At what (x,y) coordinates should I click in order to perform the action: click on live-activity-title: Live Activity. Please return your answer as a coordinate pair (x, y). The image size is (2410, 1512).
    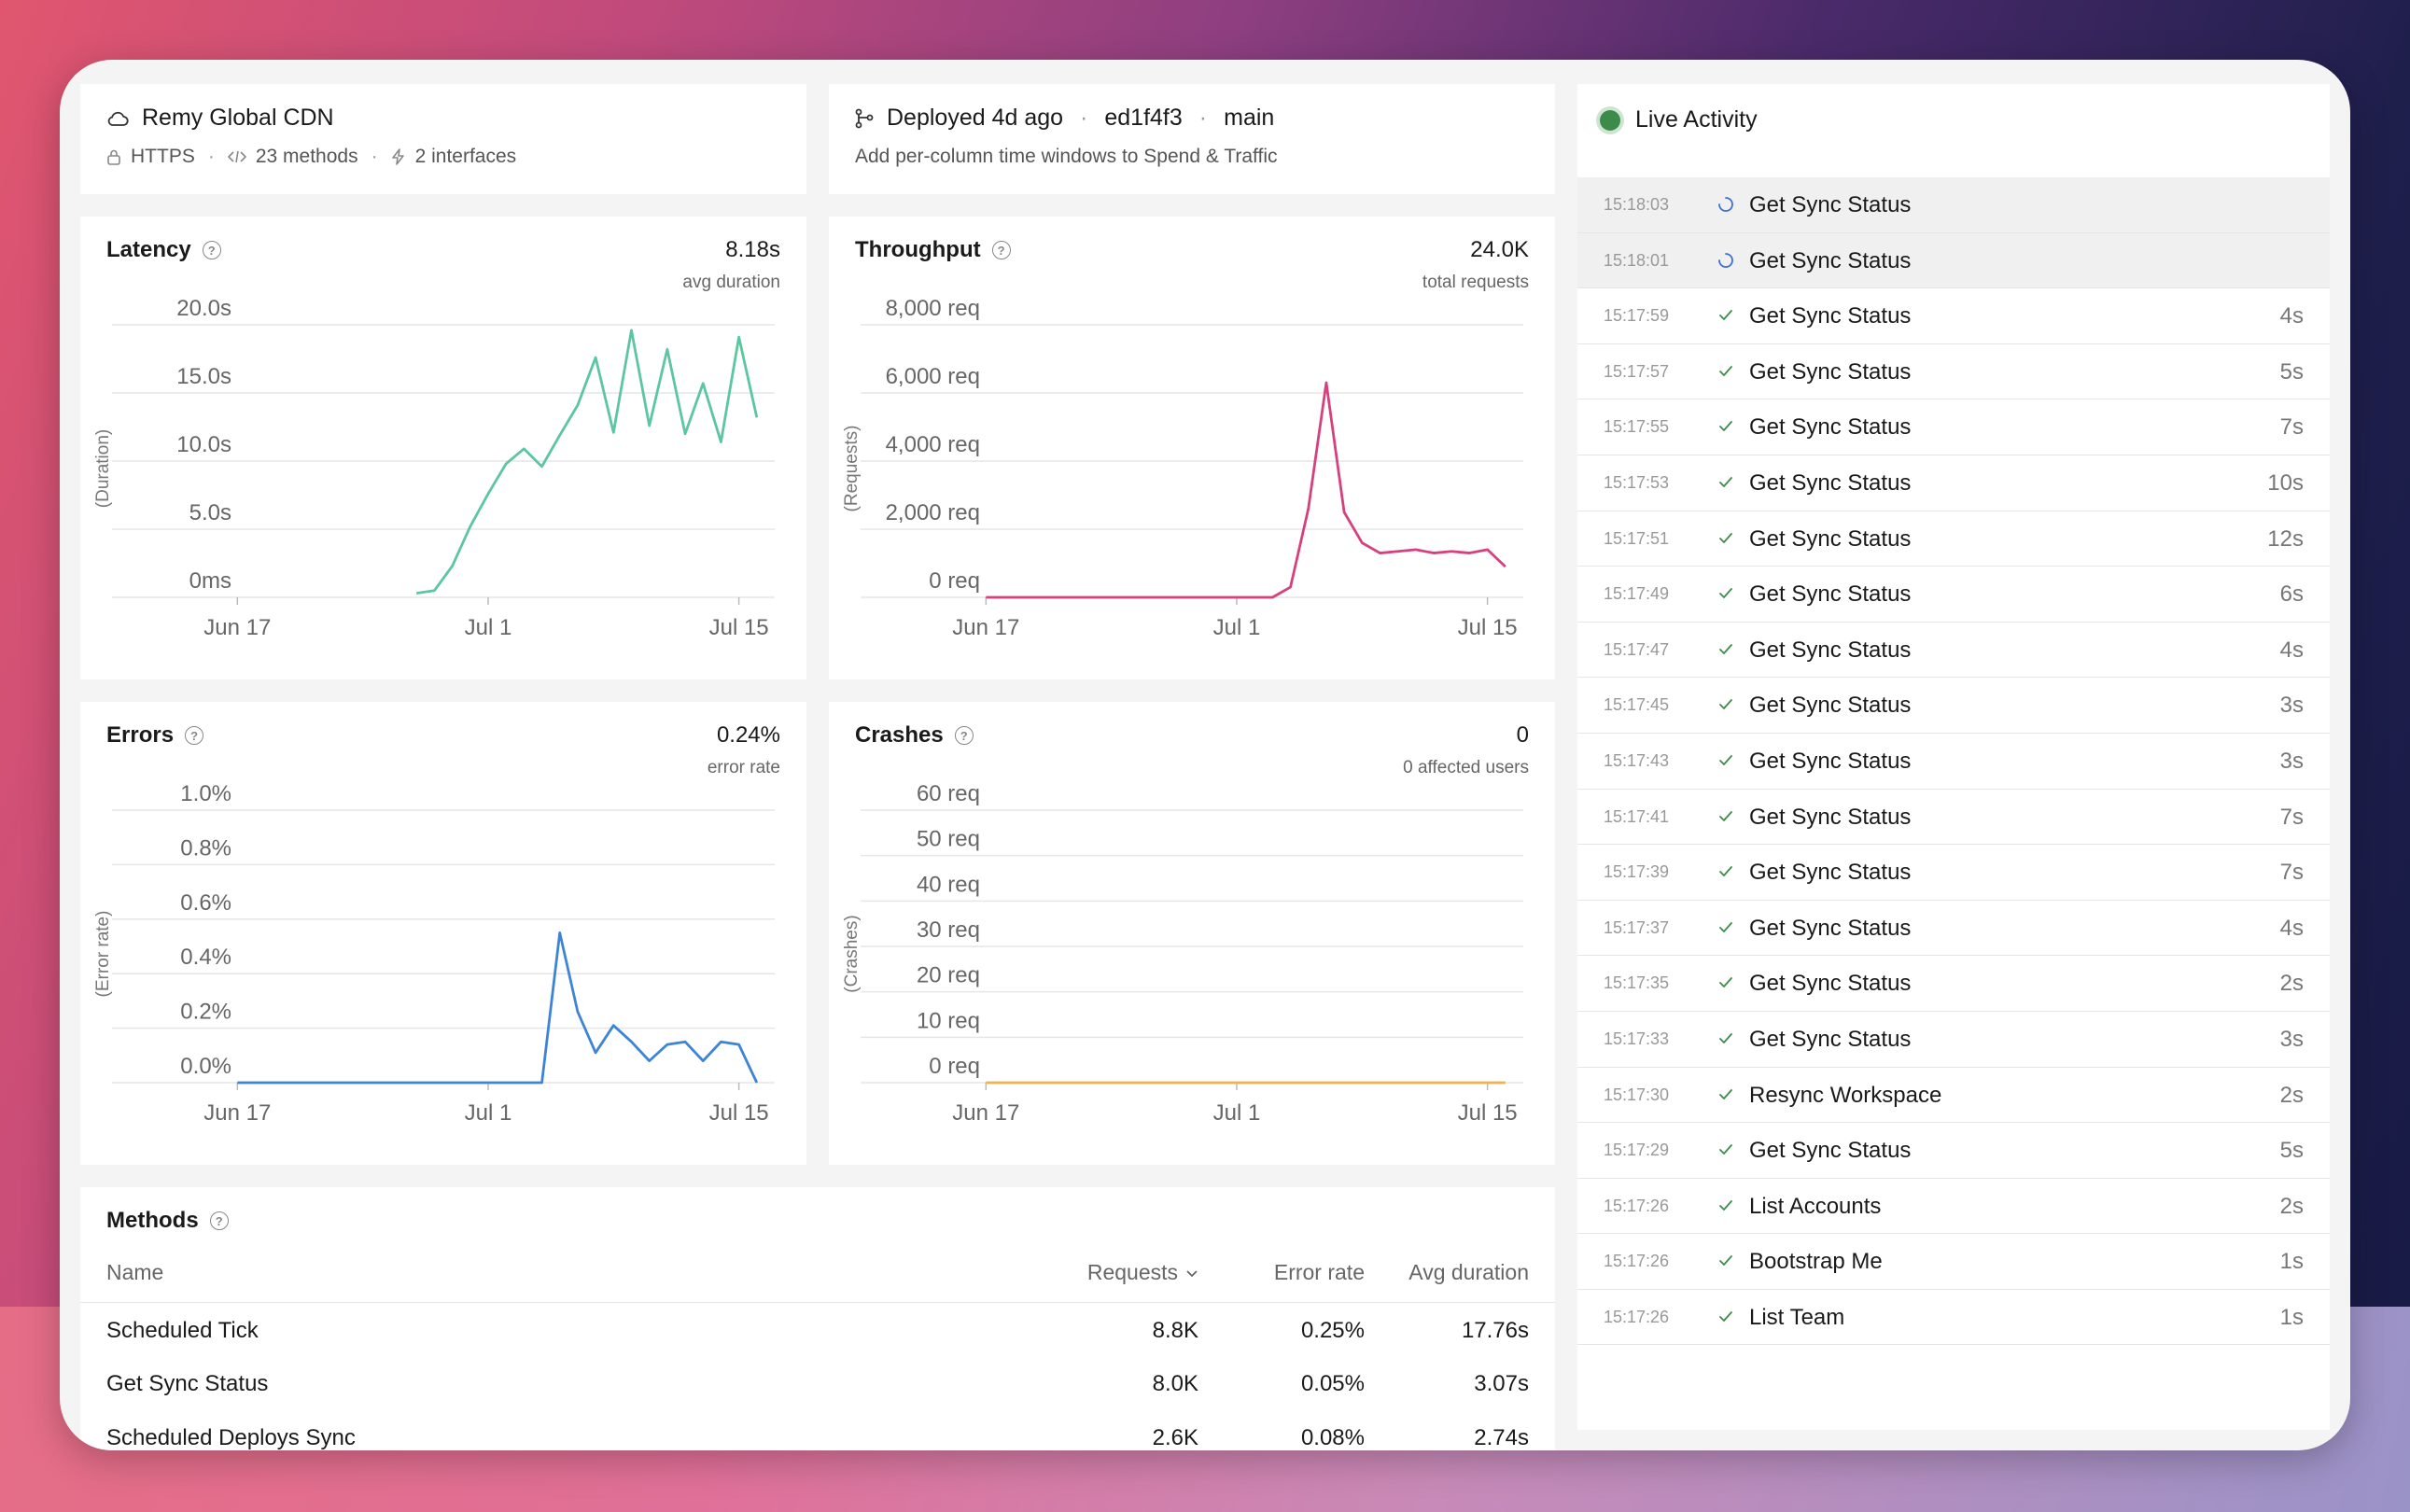
    Looking at the image, I should click on (1696, 119).